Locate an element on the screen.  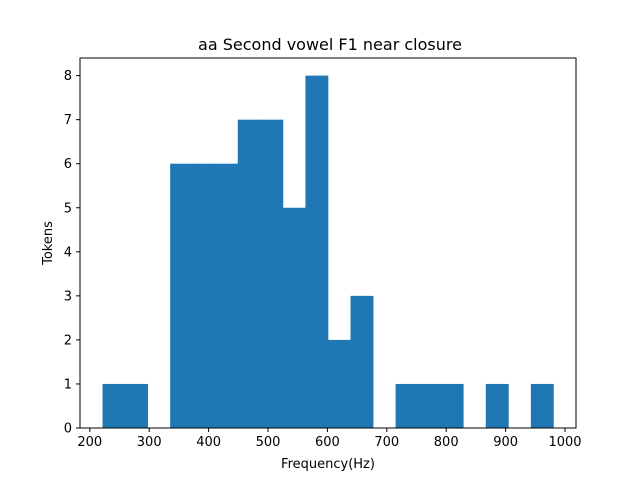
x-tick-label: 300 is located at coordinates (149, 442).